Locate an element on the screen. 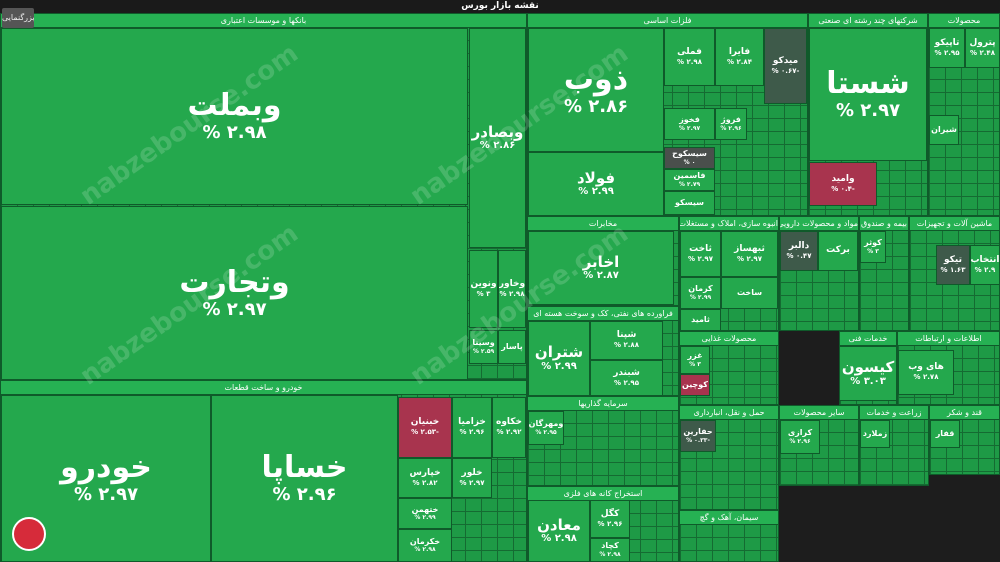  stock-change: ۳.۰۳ % is located at coordinates (868, 381).